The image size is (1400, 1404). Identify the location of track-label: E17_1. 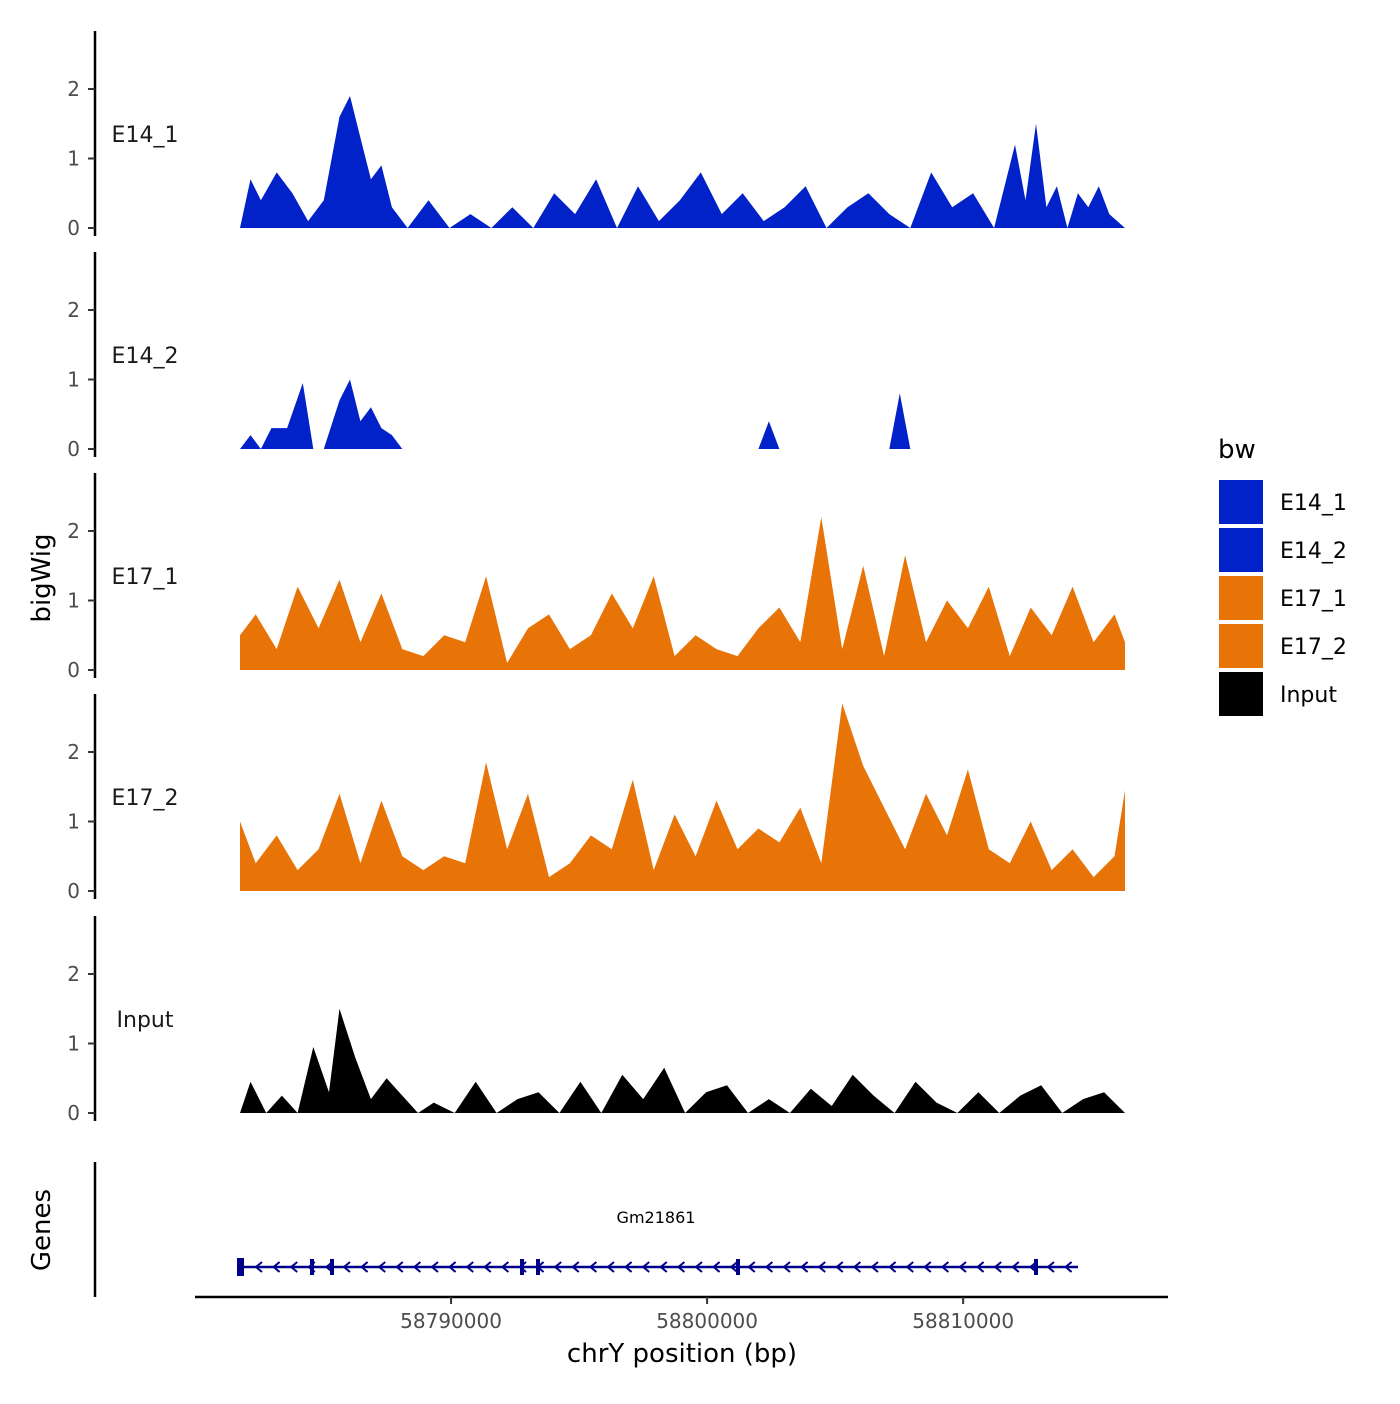
(145, 577).